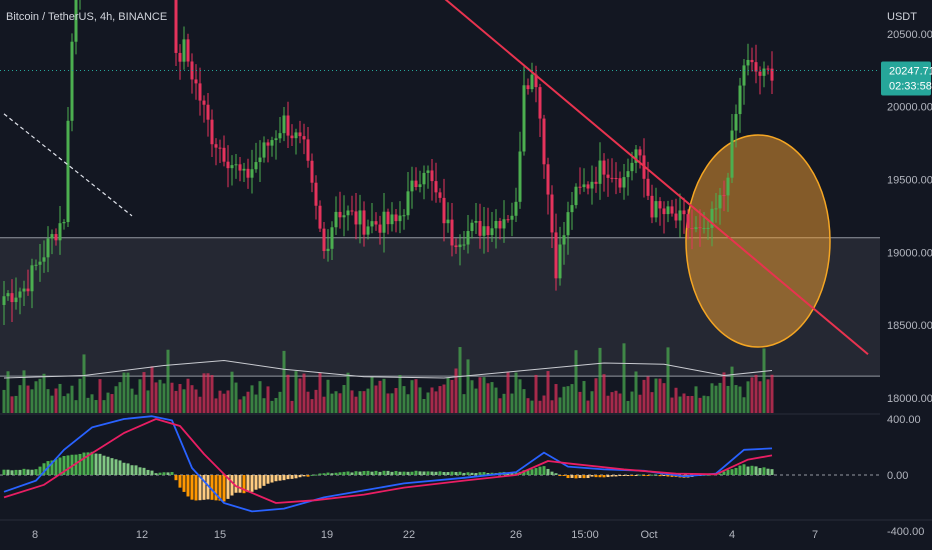  I want to click on chart-title: Bitcoin / TetherUS, 4h, BINANCE, so click(86, 17).